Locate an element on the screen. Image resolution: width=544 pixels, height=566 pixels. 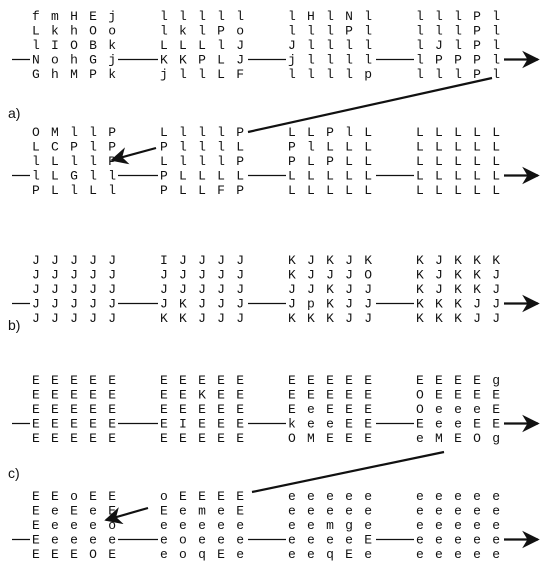
grid-line: JpKJJ is located at coordinates (330, 304).